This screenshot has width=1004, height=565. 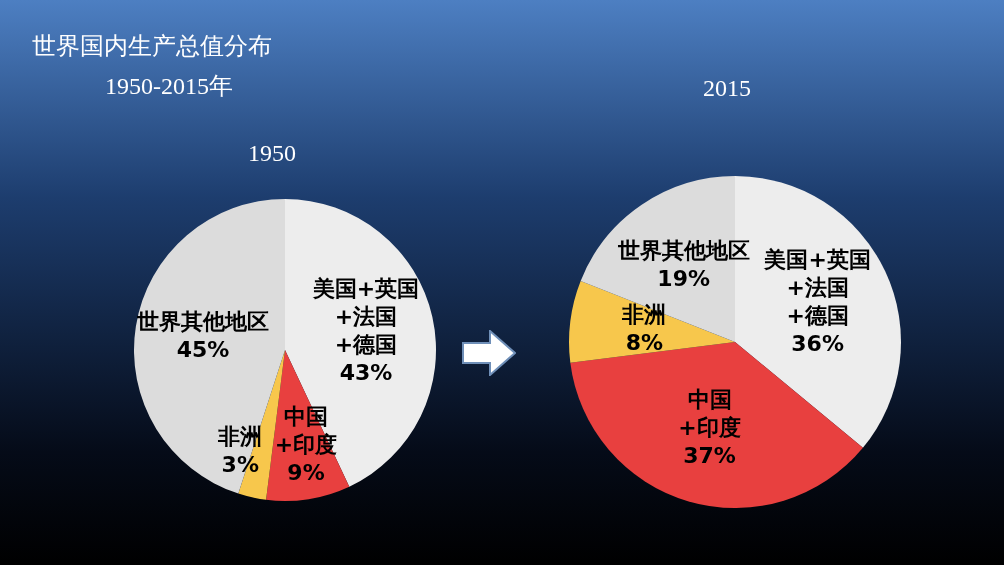 What do you see at coordinates (709, 414) in the screenshot?
I see `slice-label: 中国 +印度` at bounding box center [709, 414].